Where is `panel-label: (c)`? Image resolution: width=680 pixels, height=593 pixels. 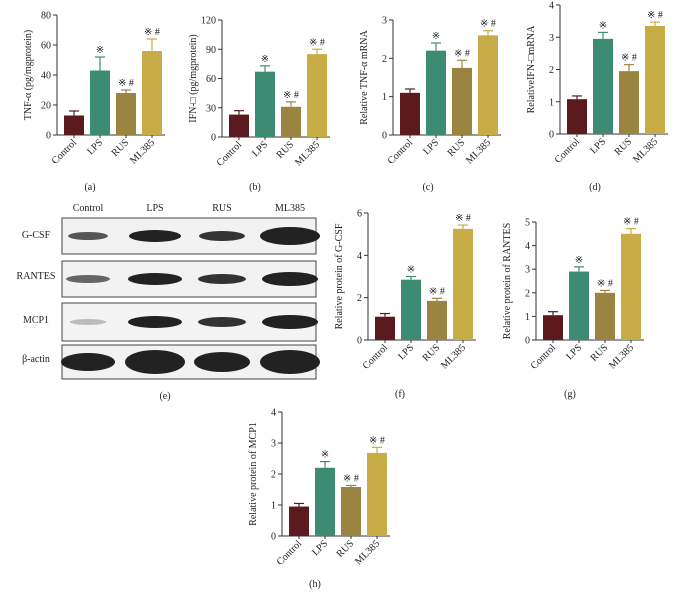 panel-label: (c) is located at coordinates (427, 187).